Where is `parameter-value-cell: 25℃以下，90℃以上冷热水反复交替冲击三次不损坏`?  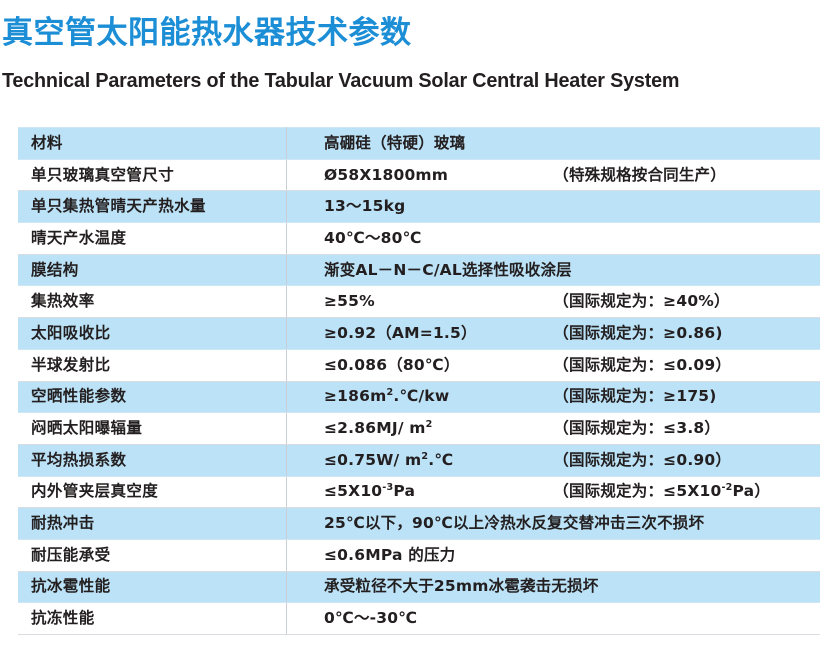 parameter-value-cell: 25℃以下，90℃以上冷热水反复交替冲击三次不损坏 is located at coordinates (553, 523).